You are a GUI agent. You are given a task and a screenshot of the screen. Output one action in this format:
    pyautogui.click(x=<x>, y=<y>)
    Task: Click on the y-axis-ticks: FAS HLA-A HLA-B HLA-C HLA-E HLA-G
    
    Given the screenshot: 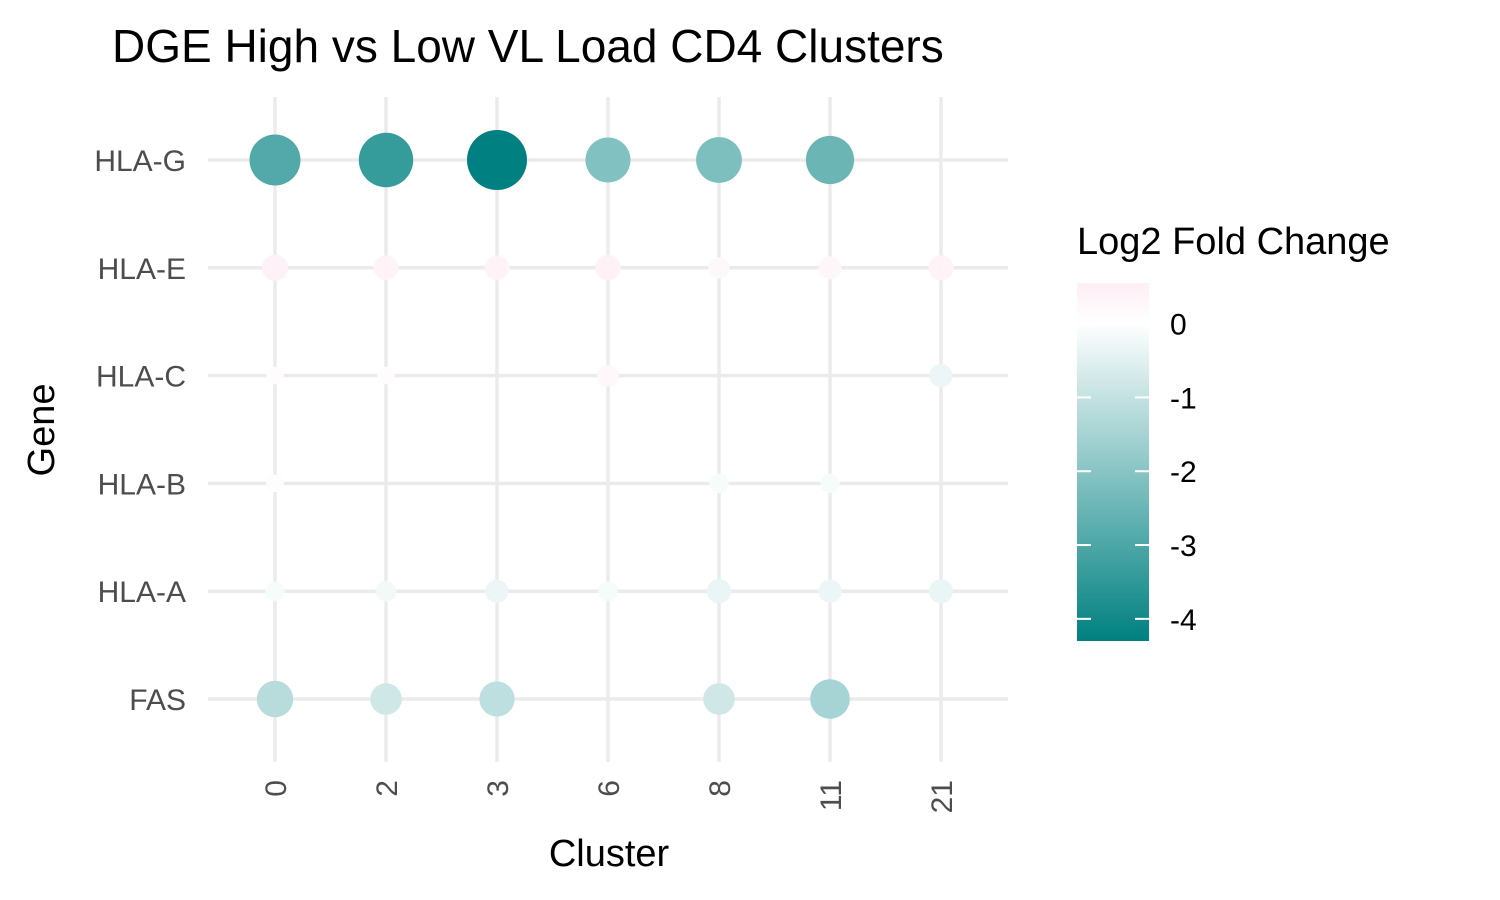 What is the action you would take?
    pyautogui.click(x=140, y=431)
    